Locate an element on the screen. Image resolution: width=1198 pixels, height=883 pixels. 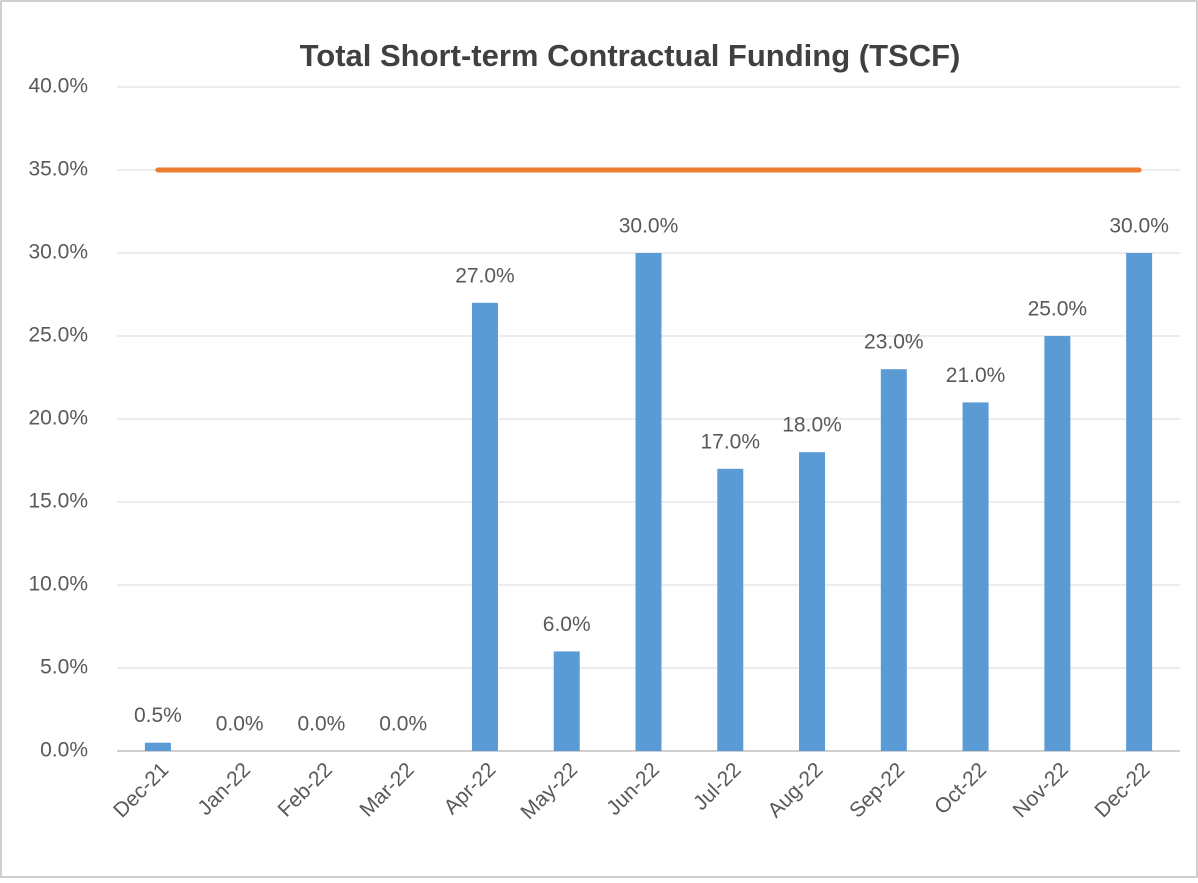
data-label: 25.0% is located at coordinates (1058, 309).